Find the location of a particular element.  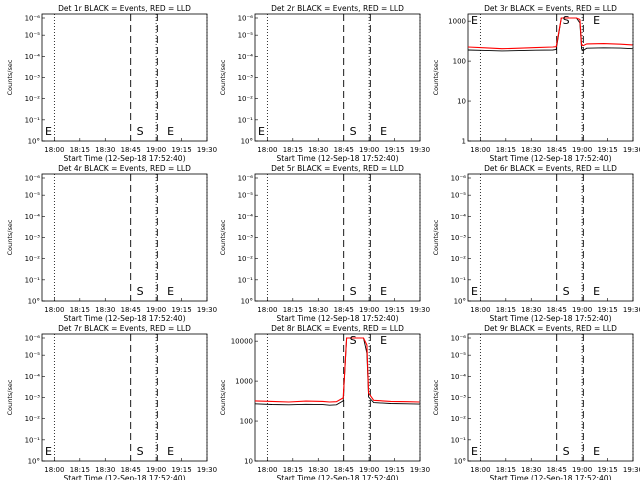

chart-title: Det 1r BLACK = Events, RED = LLD is located at coordinates (124, 8).